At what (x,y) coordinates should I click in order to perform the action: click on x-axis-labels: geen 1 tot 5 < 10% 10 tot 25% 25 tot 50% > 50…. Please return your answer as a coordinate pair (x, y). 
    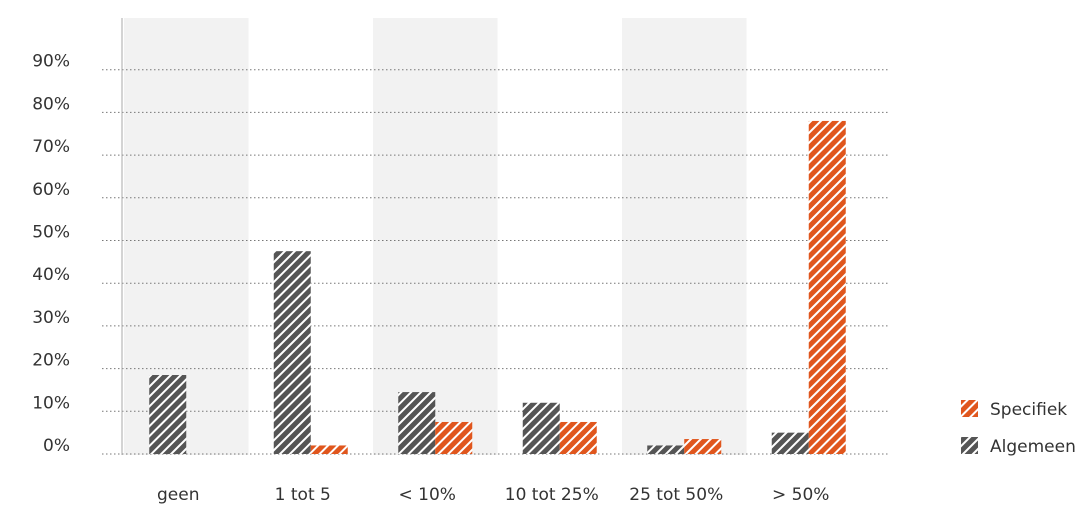
    Looking at the image, I should click on (493, 495).